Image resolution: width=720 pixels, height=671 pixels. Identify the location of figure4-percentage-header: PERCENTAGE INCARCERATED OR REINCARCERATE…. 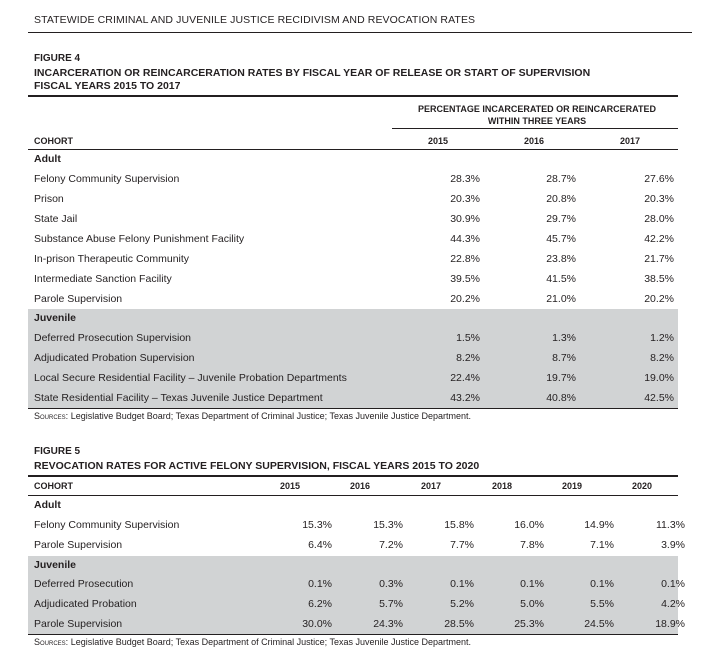
(537, 115).